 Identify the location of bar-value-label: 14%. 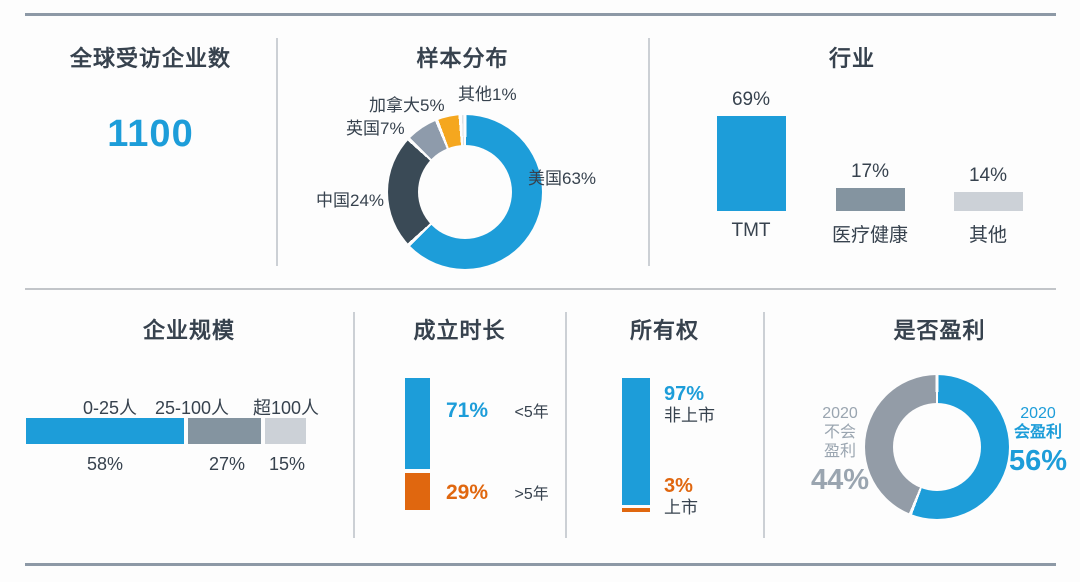
(988, 175).